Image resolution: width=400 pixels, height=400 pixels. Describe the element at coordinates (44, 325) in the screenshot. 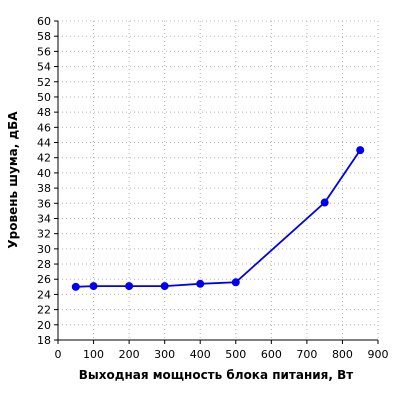

I see `y-tick-label: 20` at that location.